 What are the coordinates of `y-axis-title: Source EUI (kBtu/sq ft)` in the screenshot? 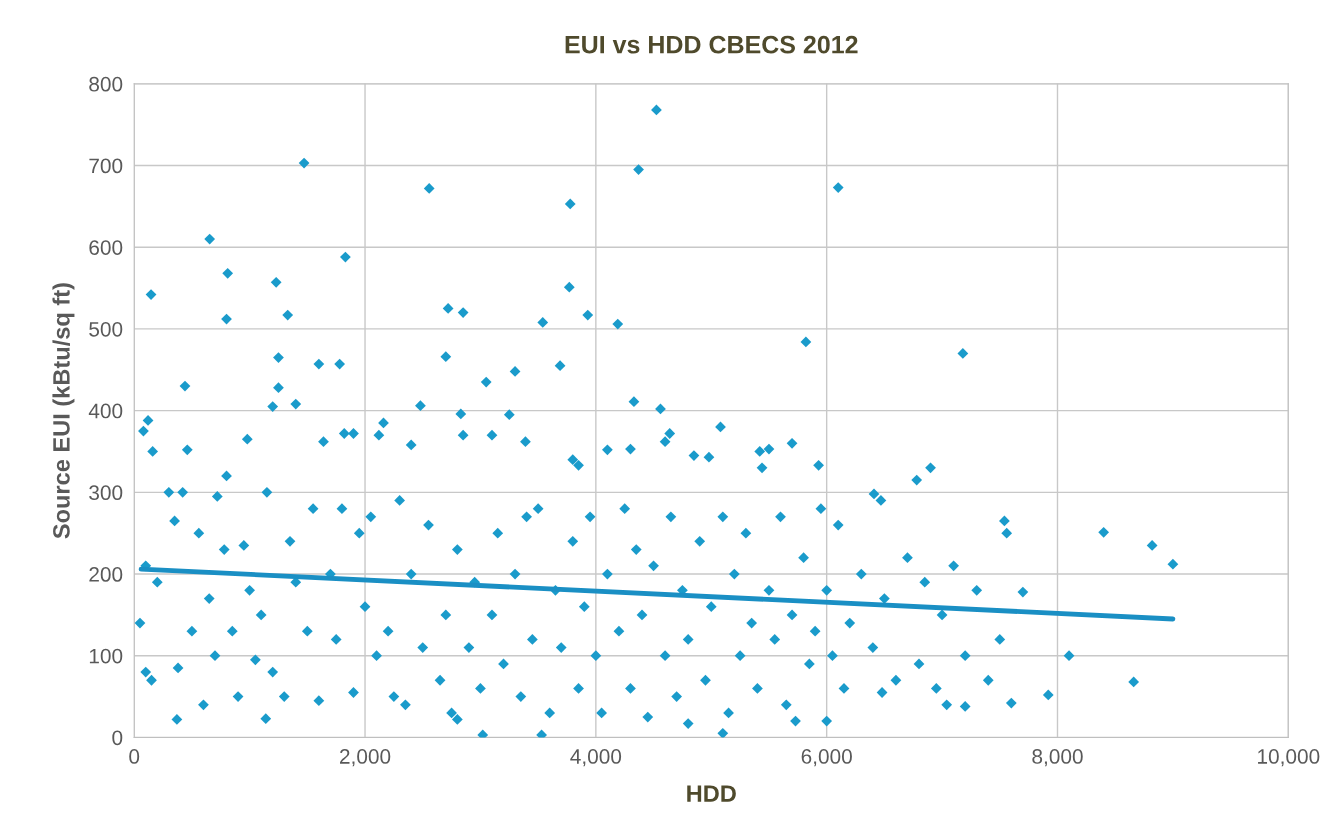 It's located at (63, 411).